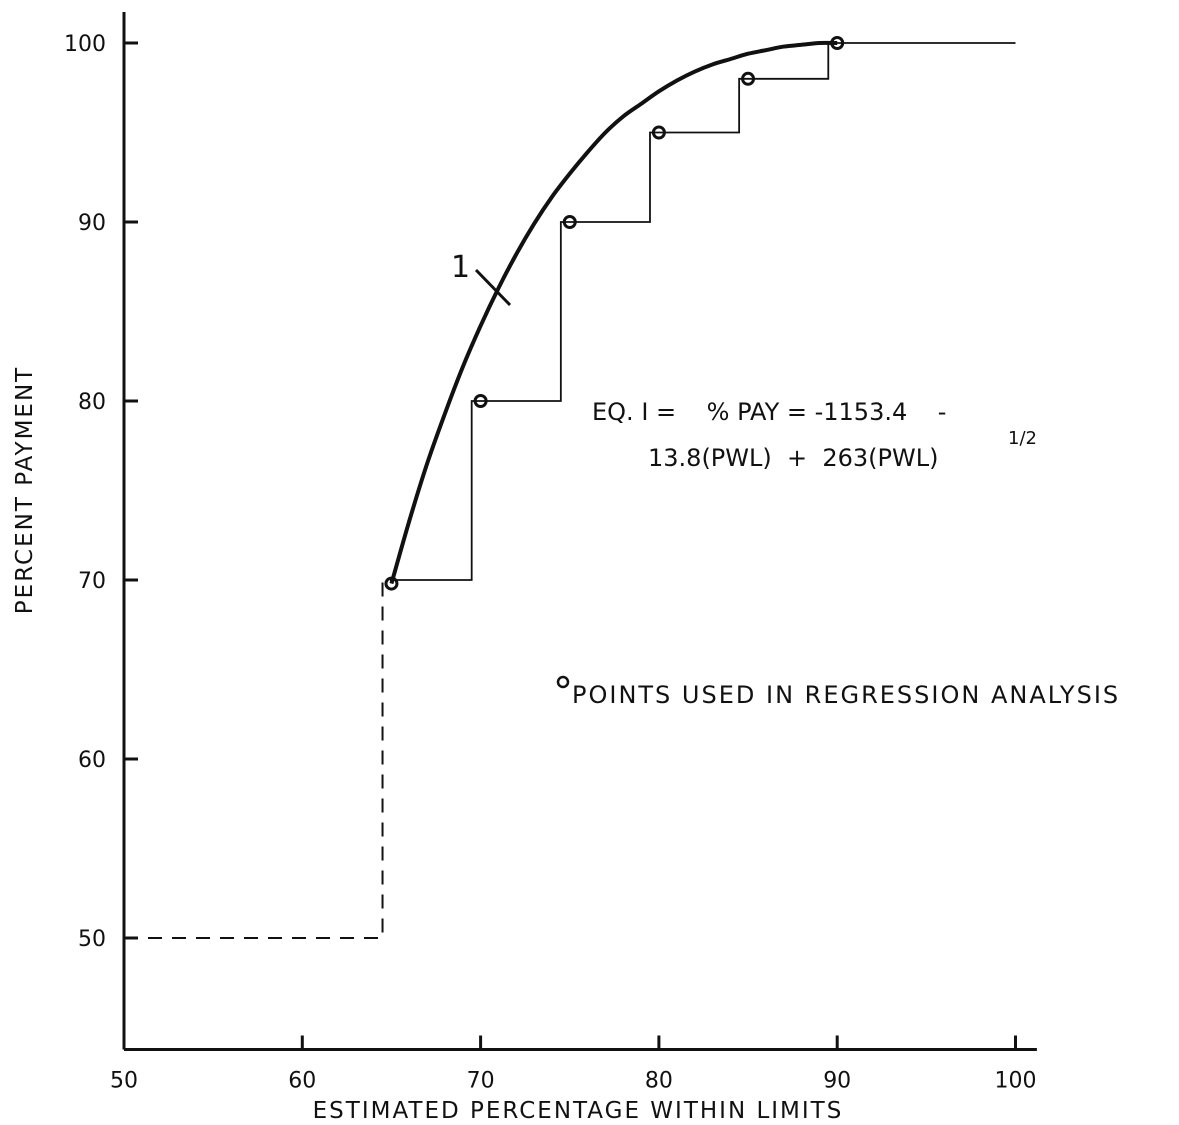 The width and height of the screenshot is (1179, 1125). What do you see at coordinates (837, 1081) in the screenshot?
I see `x-tick-label-90: 90` at bounding box center [837, 1081].